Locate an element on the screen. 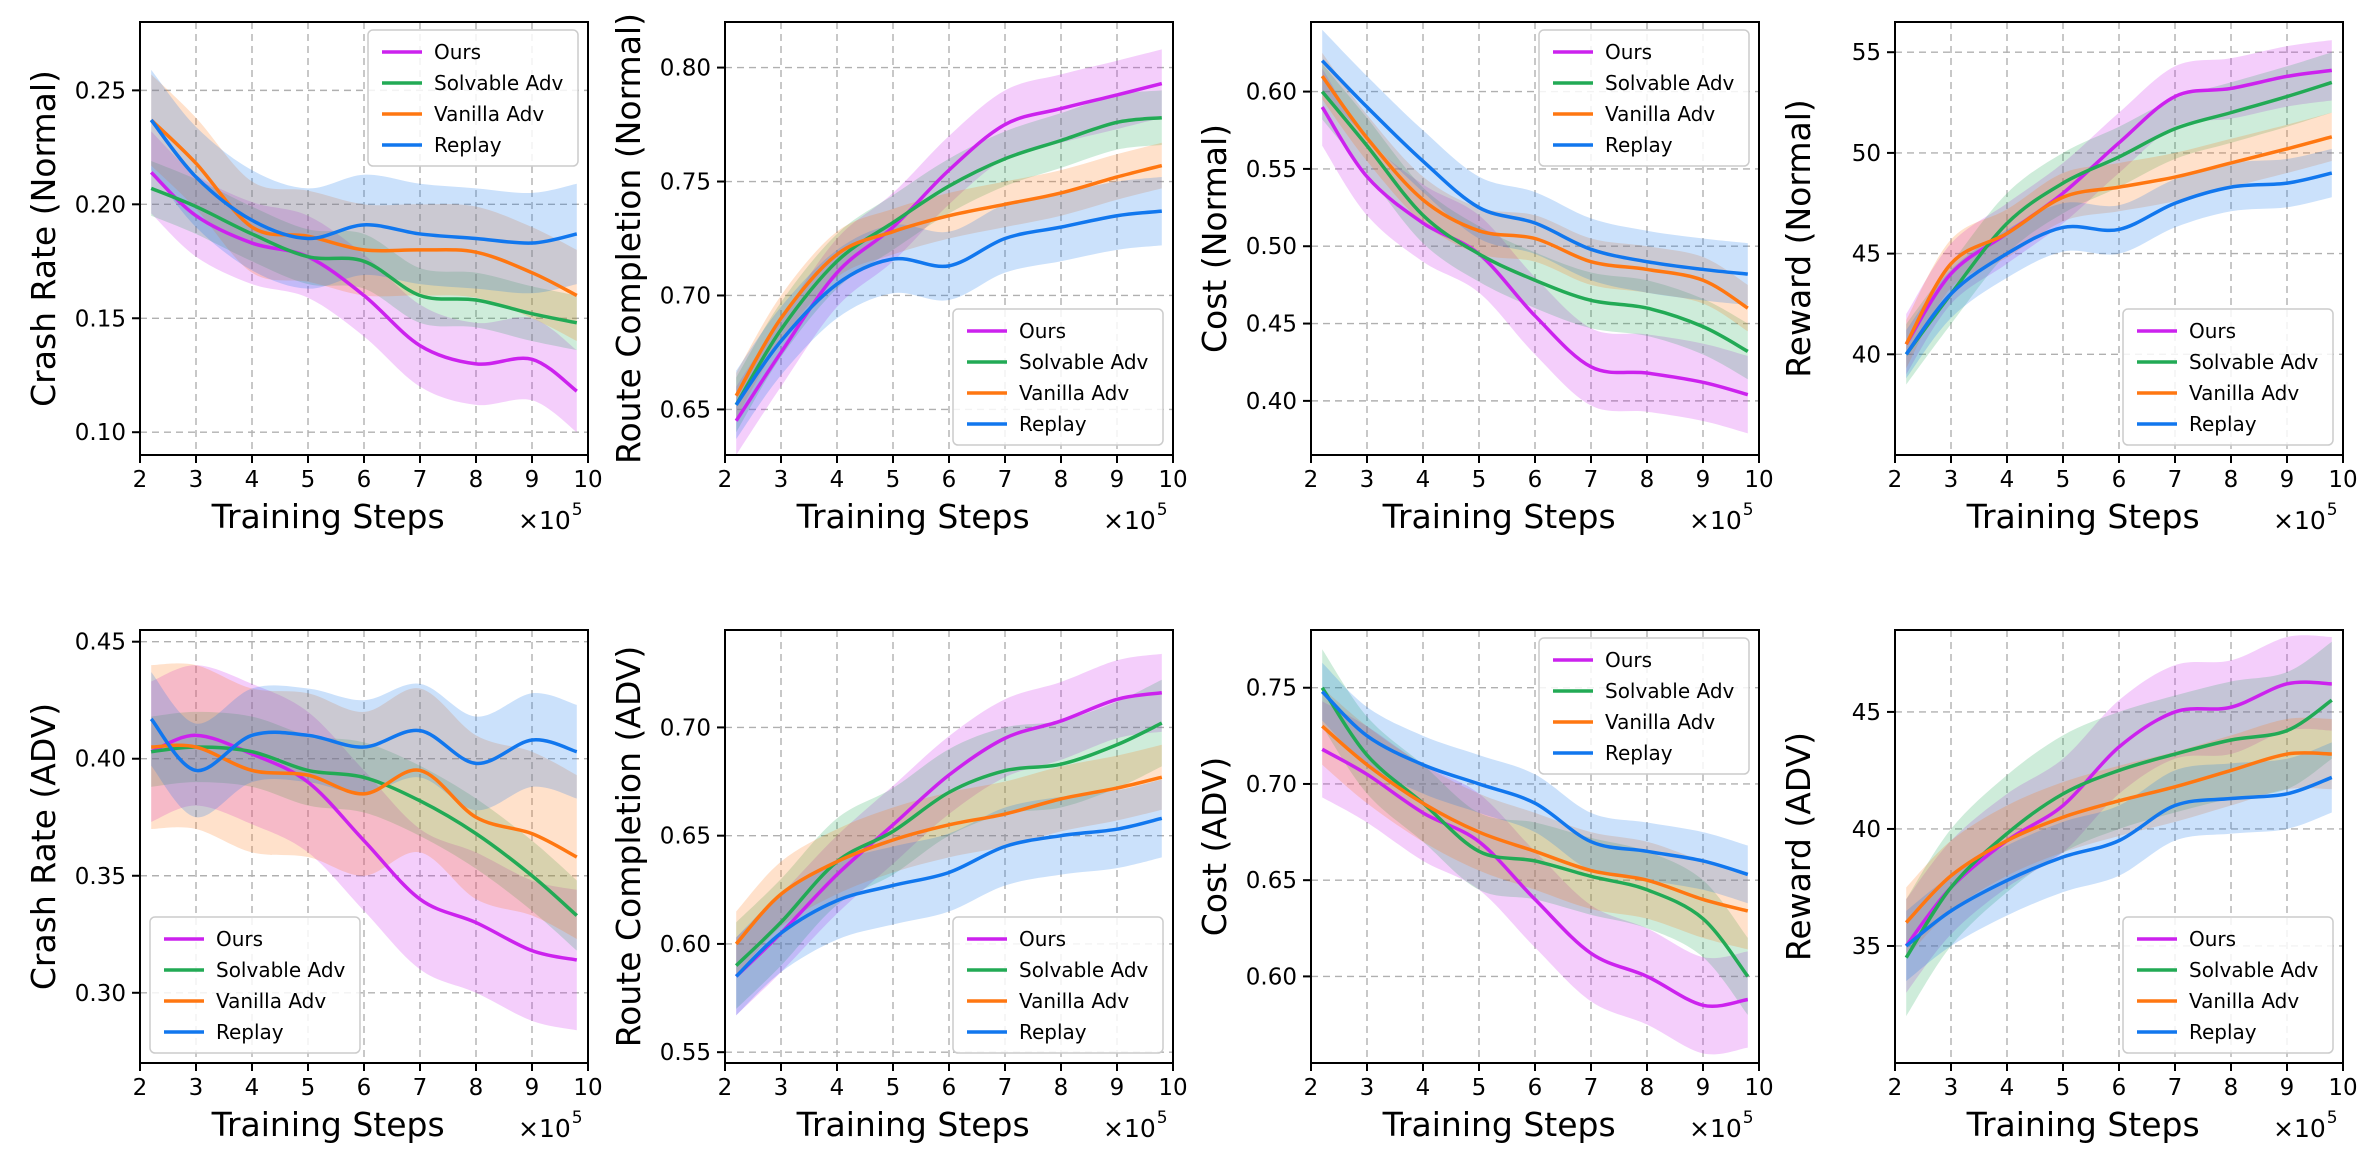 Image resolution: width=2378 pixels, height=1173 pixels. y-tick-label: 40 is located at coordinates (1866, 355).